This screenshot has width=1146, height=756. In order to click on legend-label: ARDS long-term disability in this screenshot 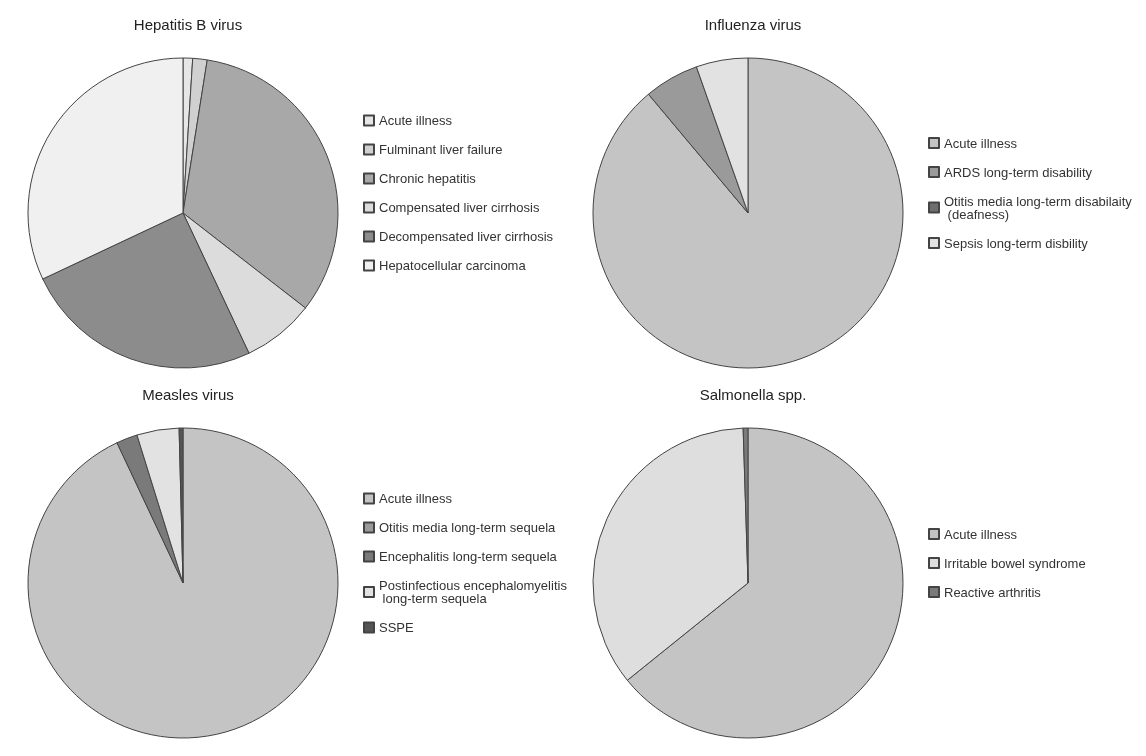, I will do `click(1018, 172)`.